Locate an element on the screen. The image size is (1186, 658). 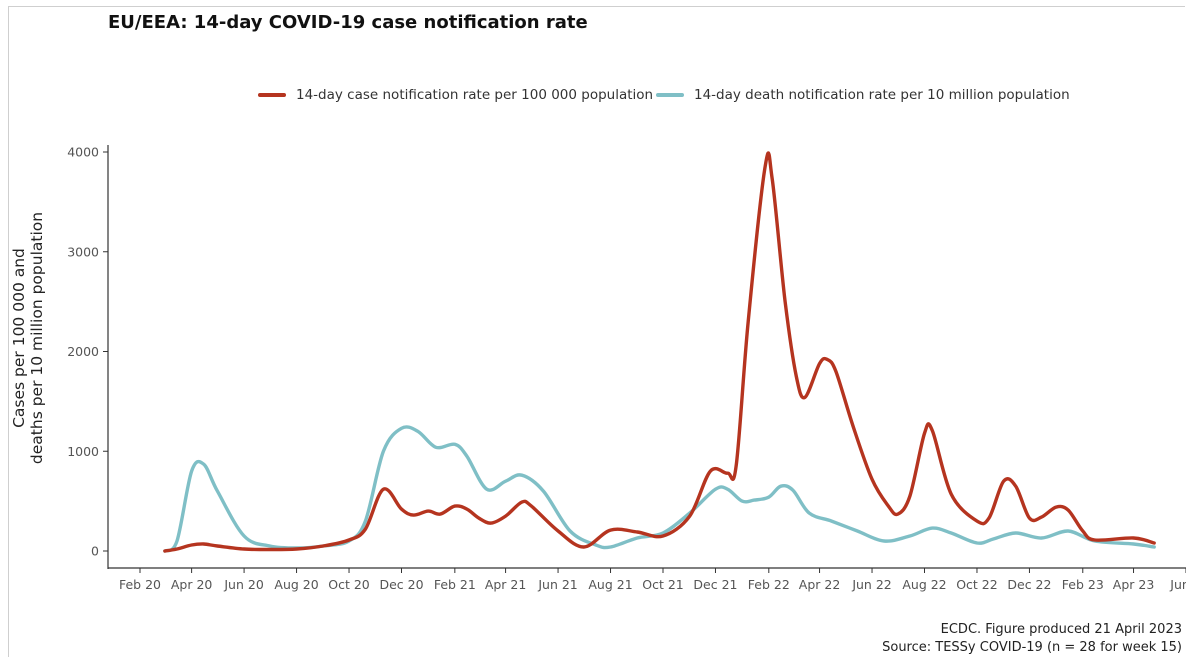
x-tick-label-4: Oct 20 is located at coordinates (349, 584).